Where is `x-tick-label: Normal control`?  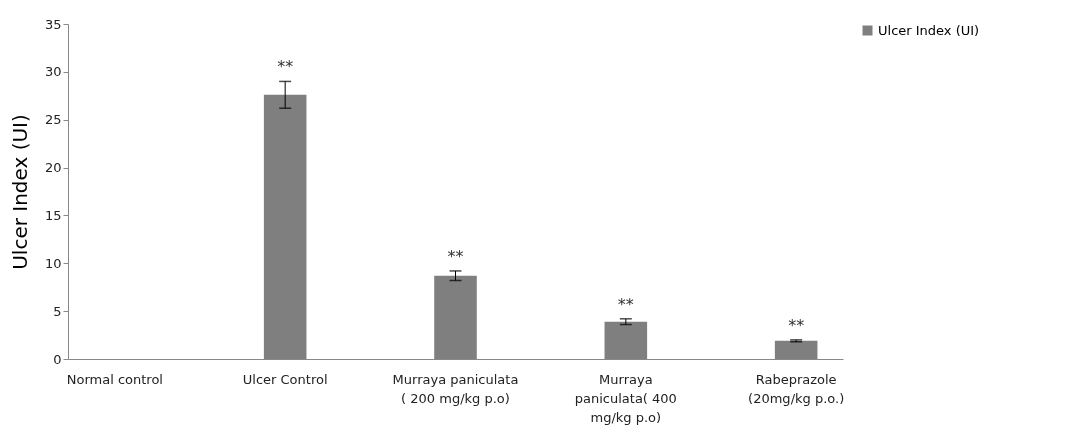
x-tick-label: Normal control is located at coordinates (114, 379).